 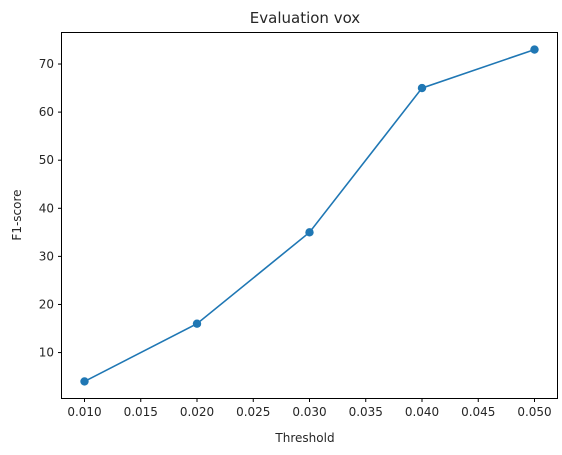 What do you see at coordinates (17, 214) in the screenshot?
I see `y-axis-label: F1-score` at bounding box center [17, 214].